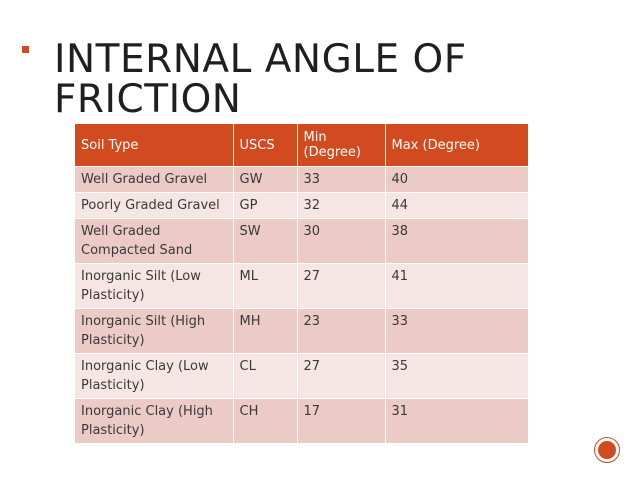 The image size is (638, 479). I want to click on table-row: Inorganic Clay (Low Plasticity) CL 27 35, so click(301, 376).